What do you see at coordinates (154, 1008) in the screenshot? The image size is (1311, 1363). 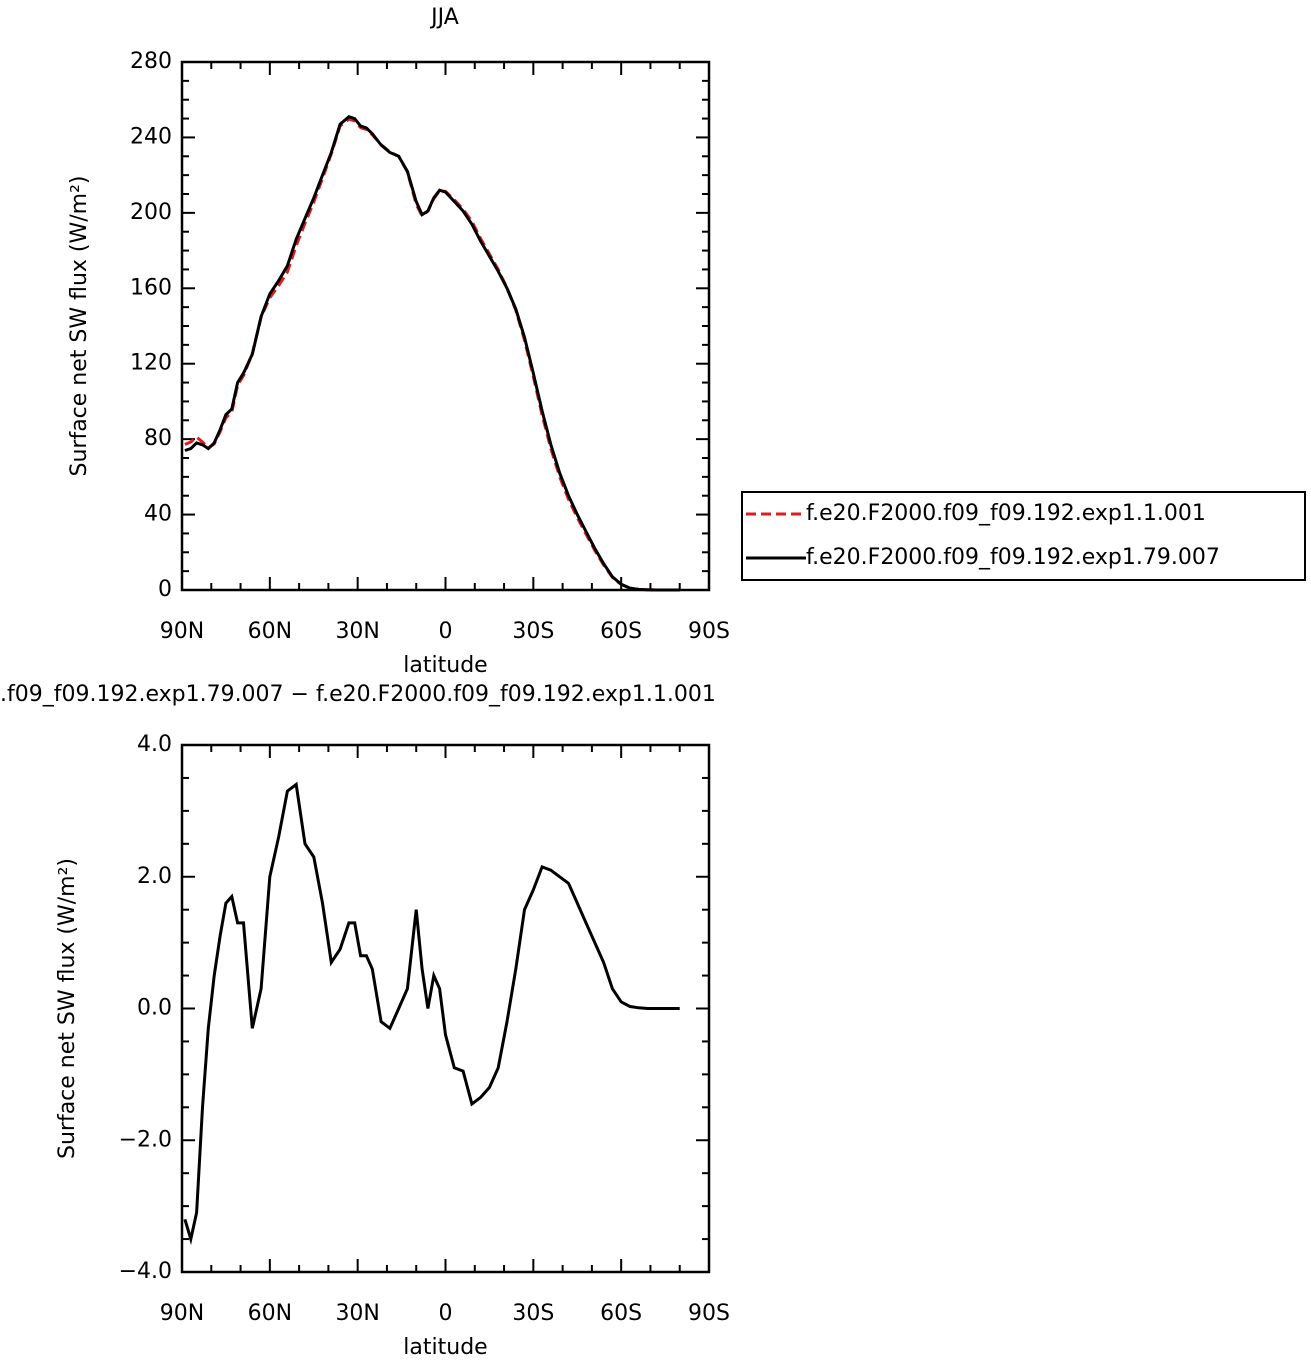 I see `y-tick-label: 0.0` at bounding box center [154, 1008].